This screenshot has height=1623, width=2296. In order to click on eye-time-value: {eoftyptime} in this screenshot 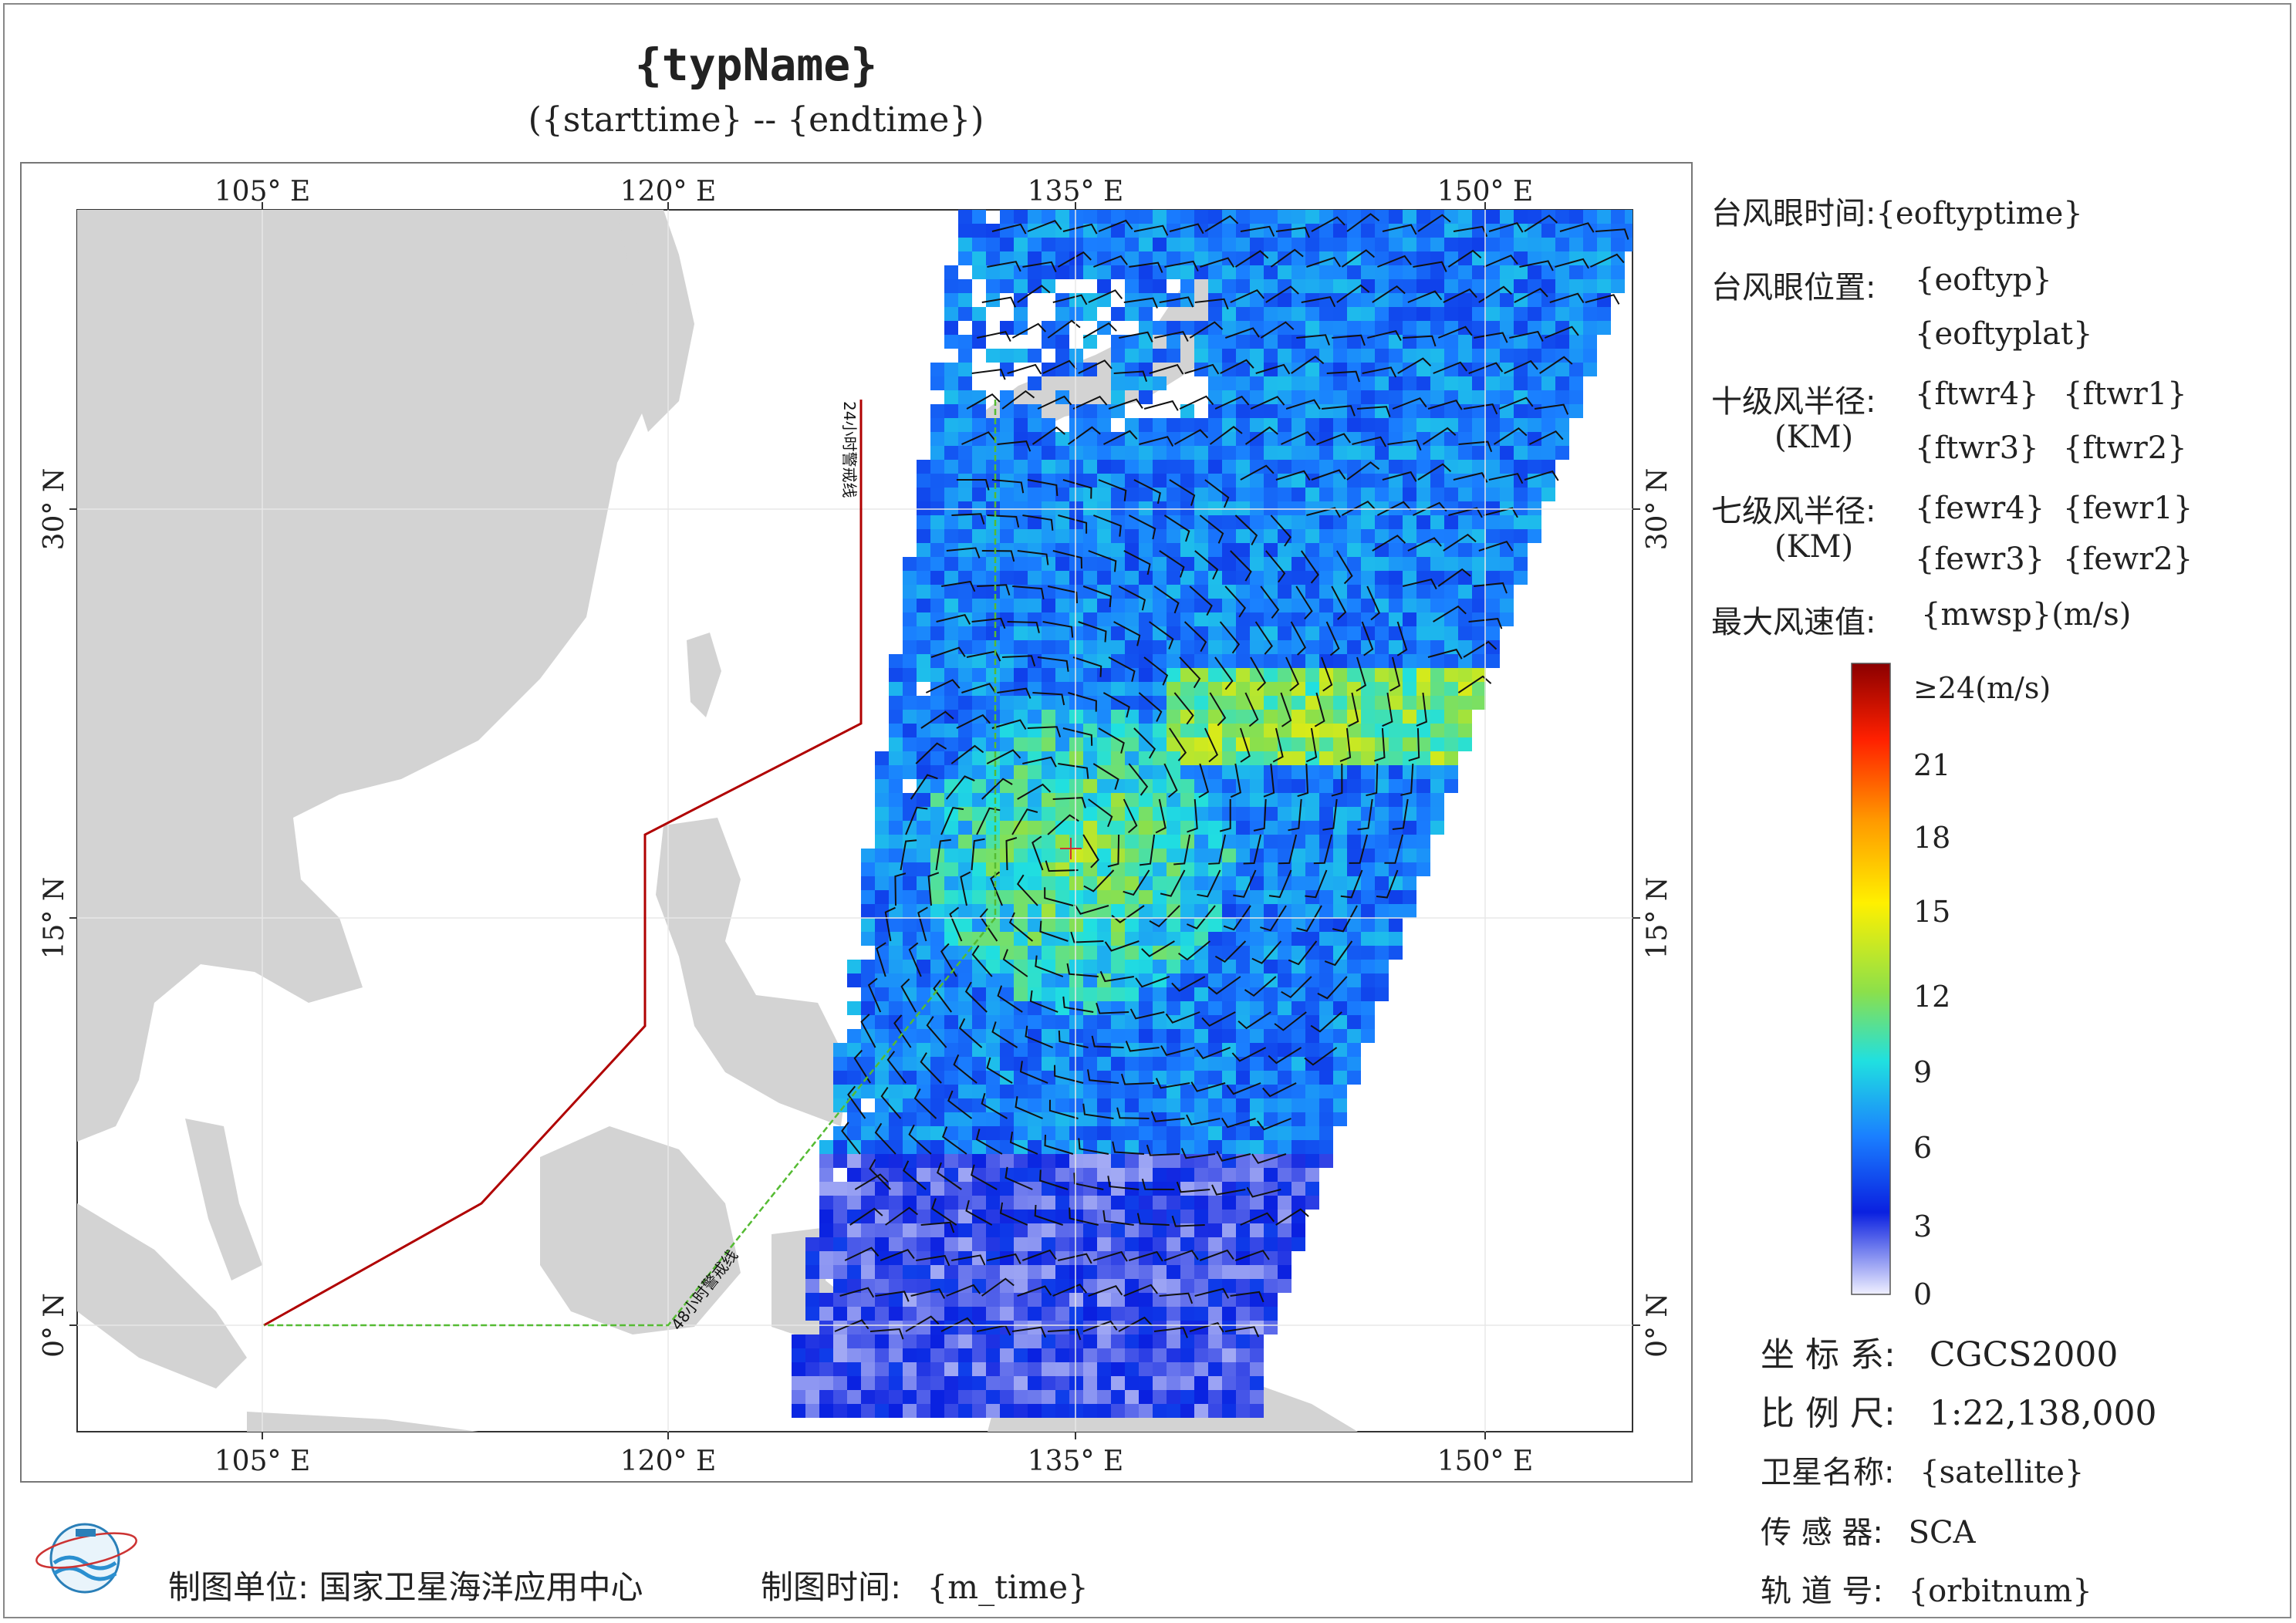, I will do `click(1979, 213)`.